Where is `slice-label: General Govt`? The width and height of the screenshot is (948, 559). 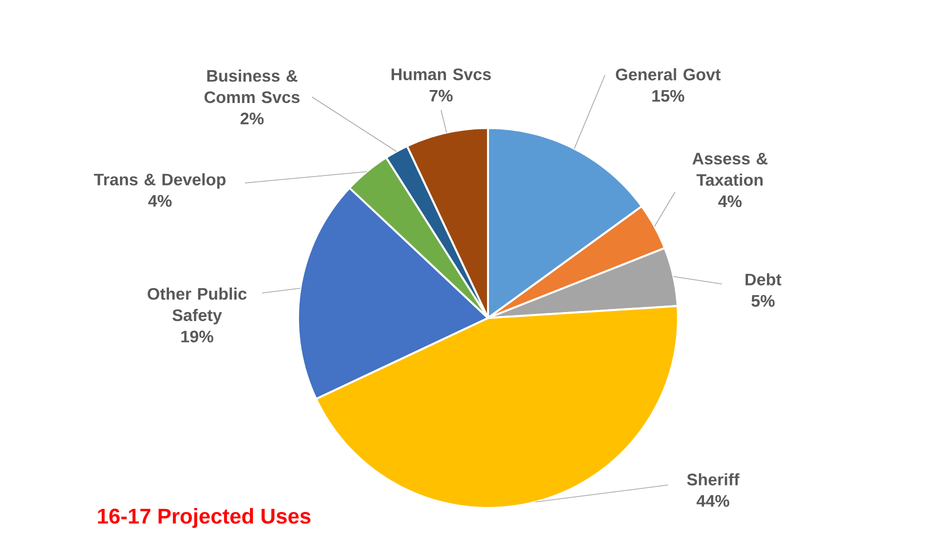 slice-label: General Govt is located at coordinates (668, 74).